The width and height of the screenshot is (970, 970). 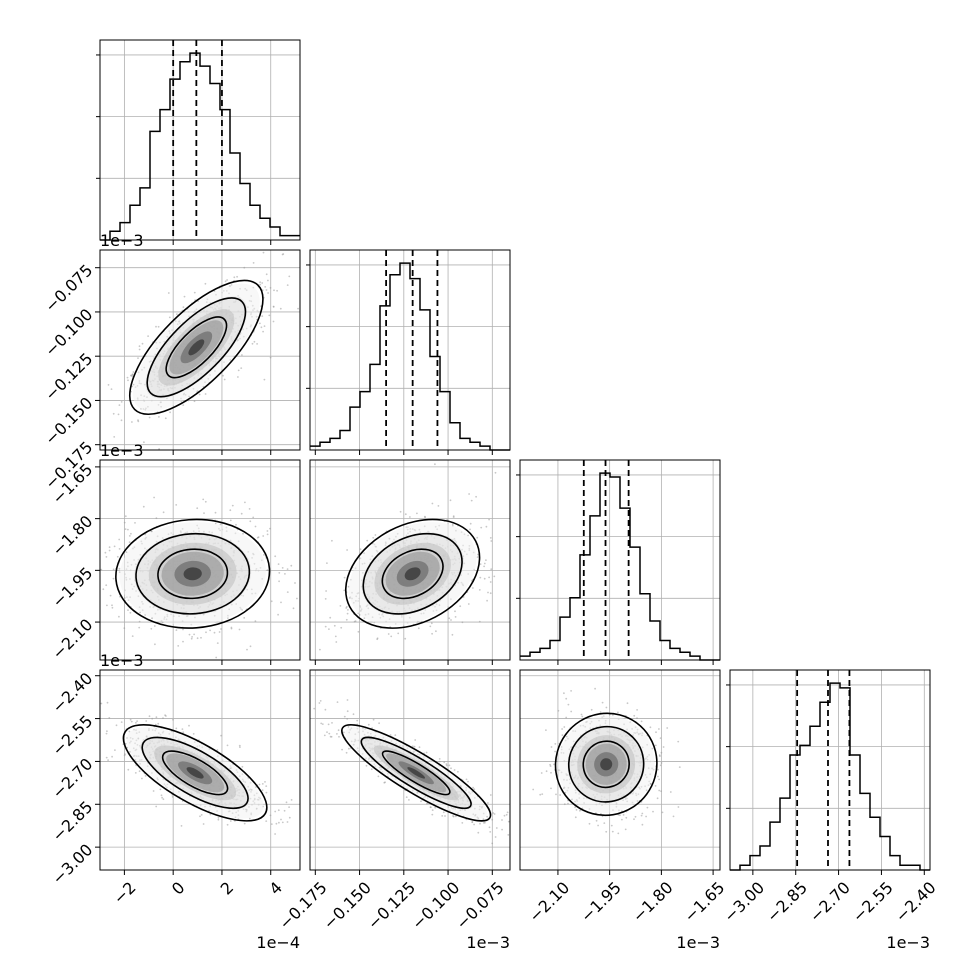 What do you see at coordinates (72, 639) in the screenshot?
I see `y-tick-label: −2.10` at bounding box center [72, 639].